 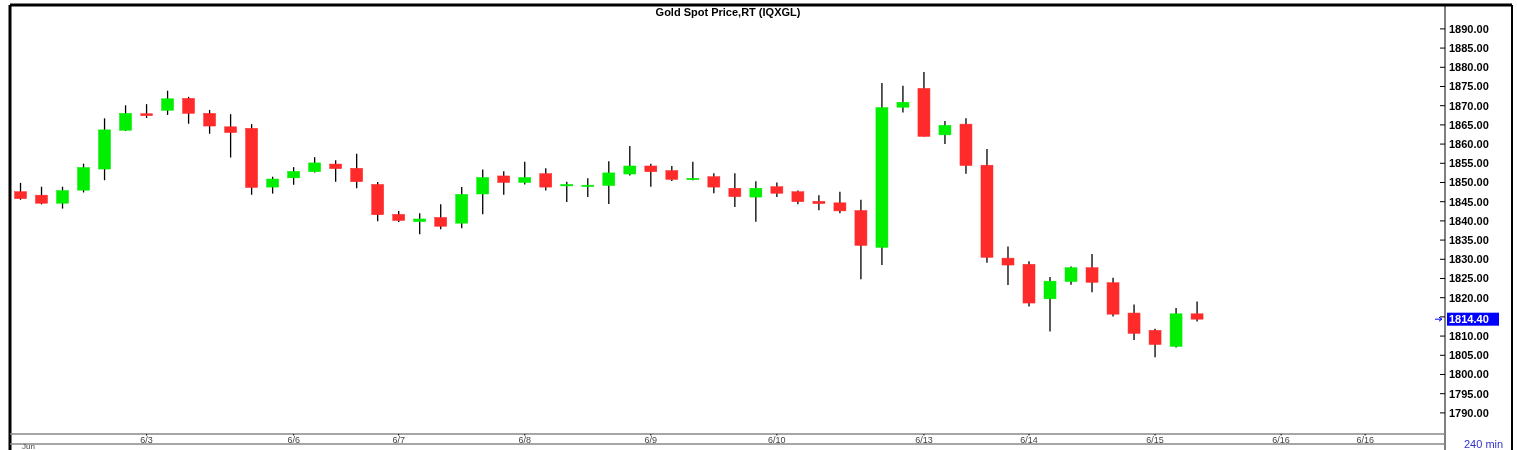 What do you see at coordinates (28, 446) in the screenshot?
I see `text: Jun` at bounding box center [28, 446].